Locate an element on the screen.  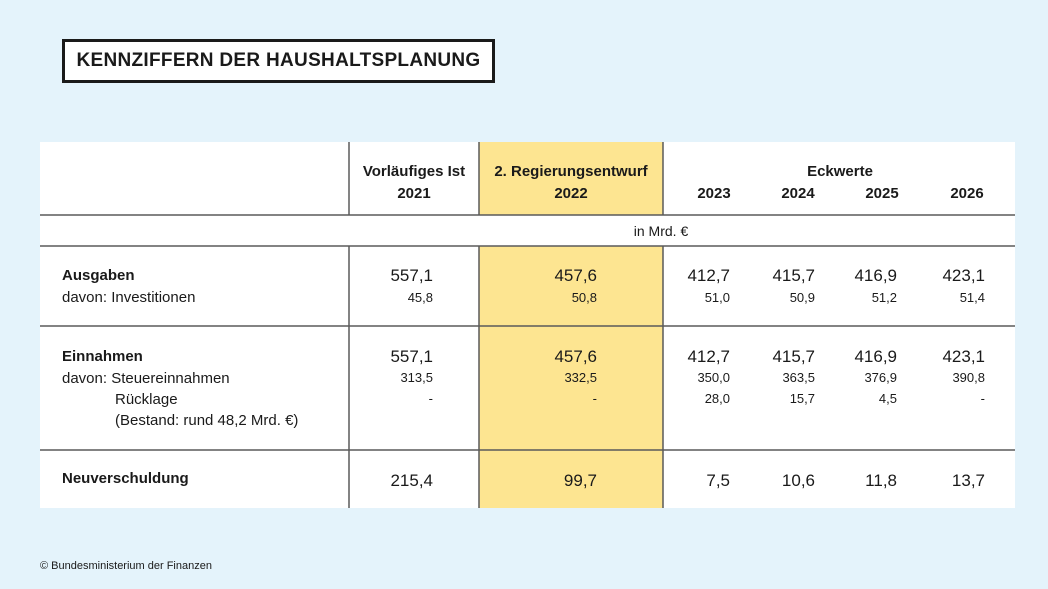
row-label: Ausgaben is located at coordinates (98, 275).